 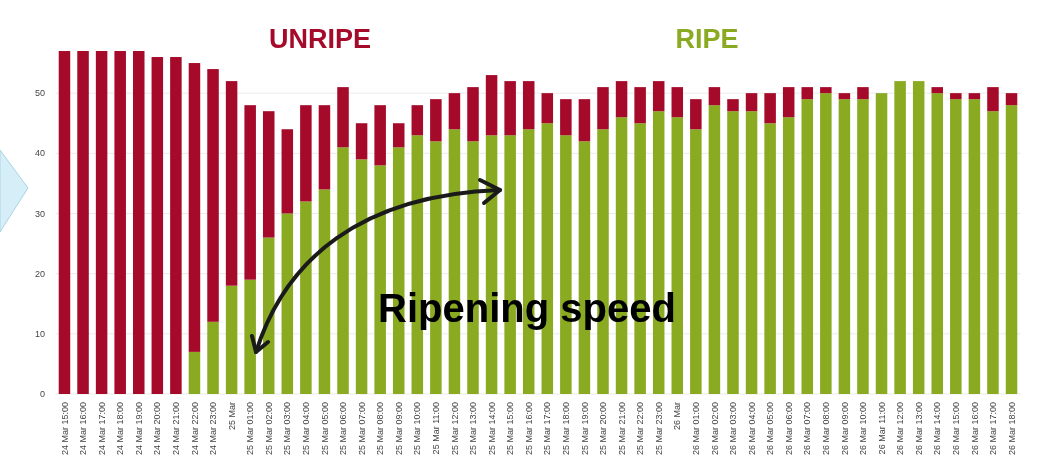 I want to click on x-tick-label: 26 Mar 01:00, so click(x=695, y=429).